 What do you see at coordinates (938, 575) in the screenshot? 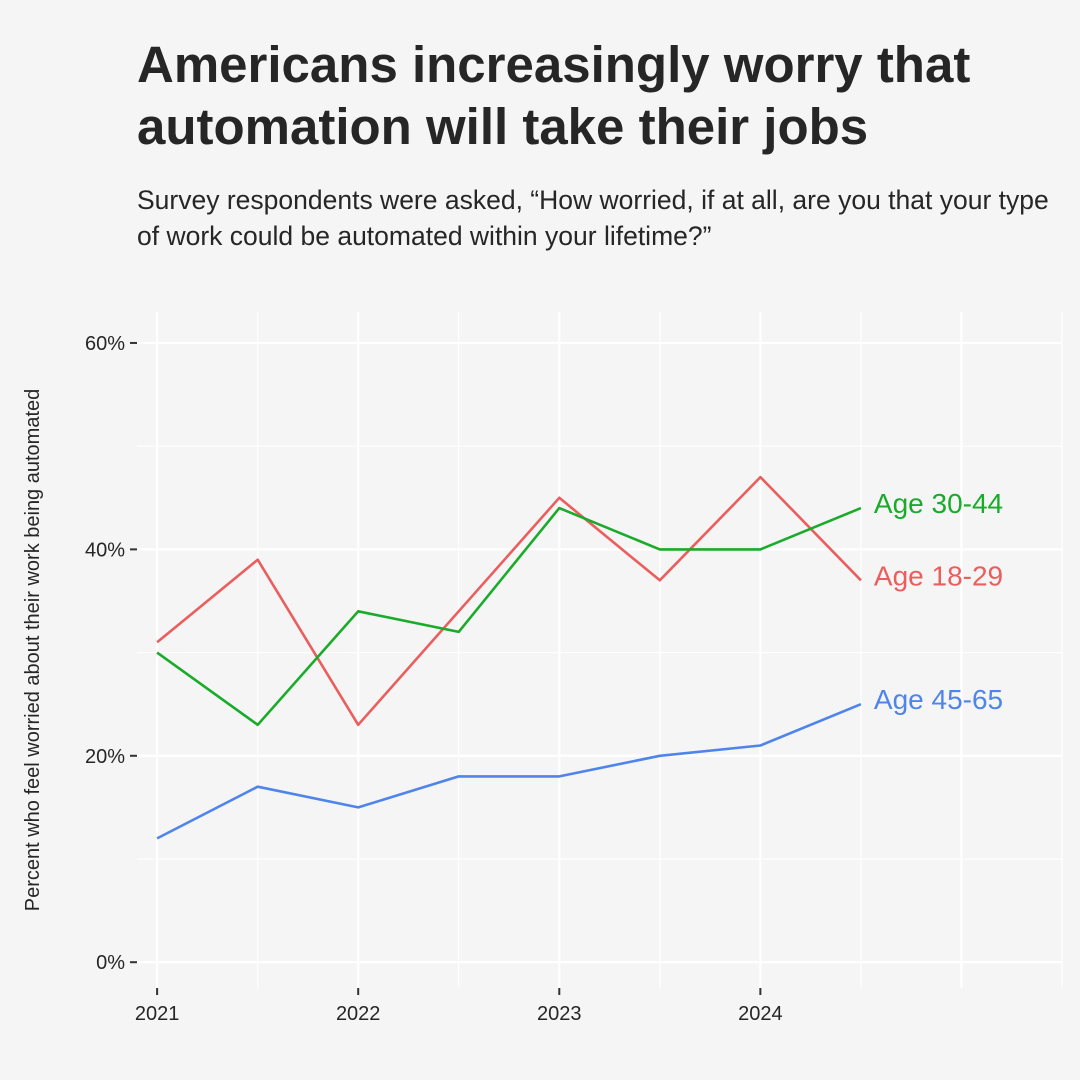
I see `series-label-age-18-29: Age 18-29` at bounding box center [938, 575].